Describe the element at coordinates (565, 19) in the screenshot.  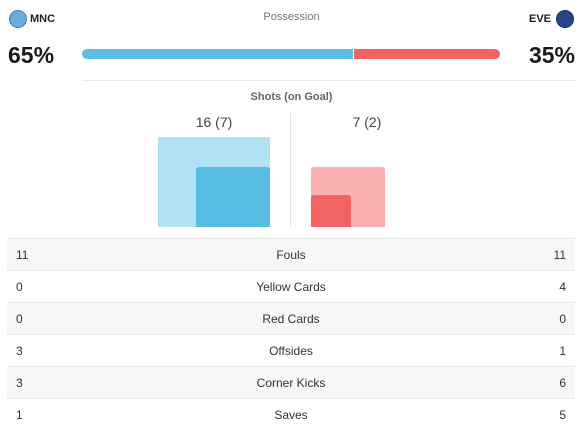
I see `away-crest-icon` at that location.